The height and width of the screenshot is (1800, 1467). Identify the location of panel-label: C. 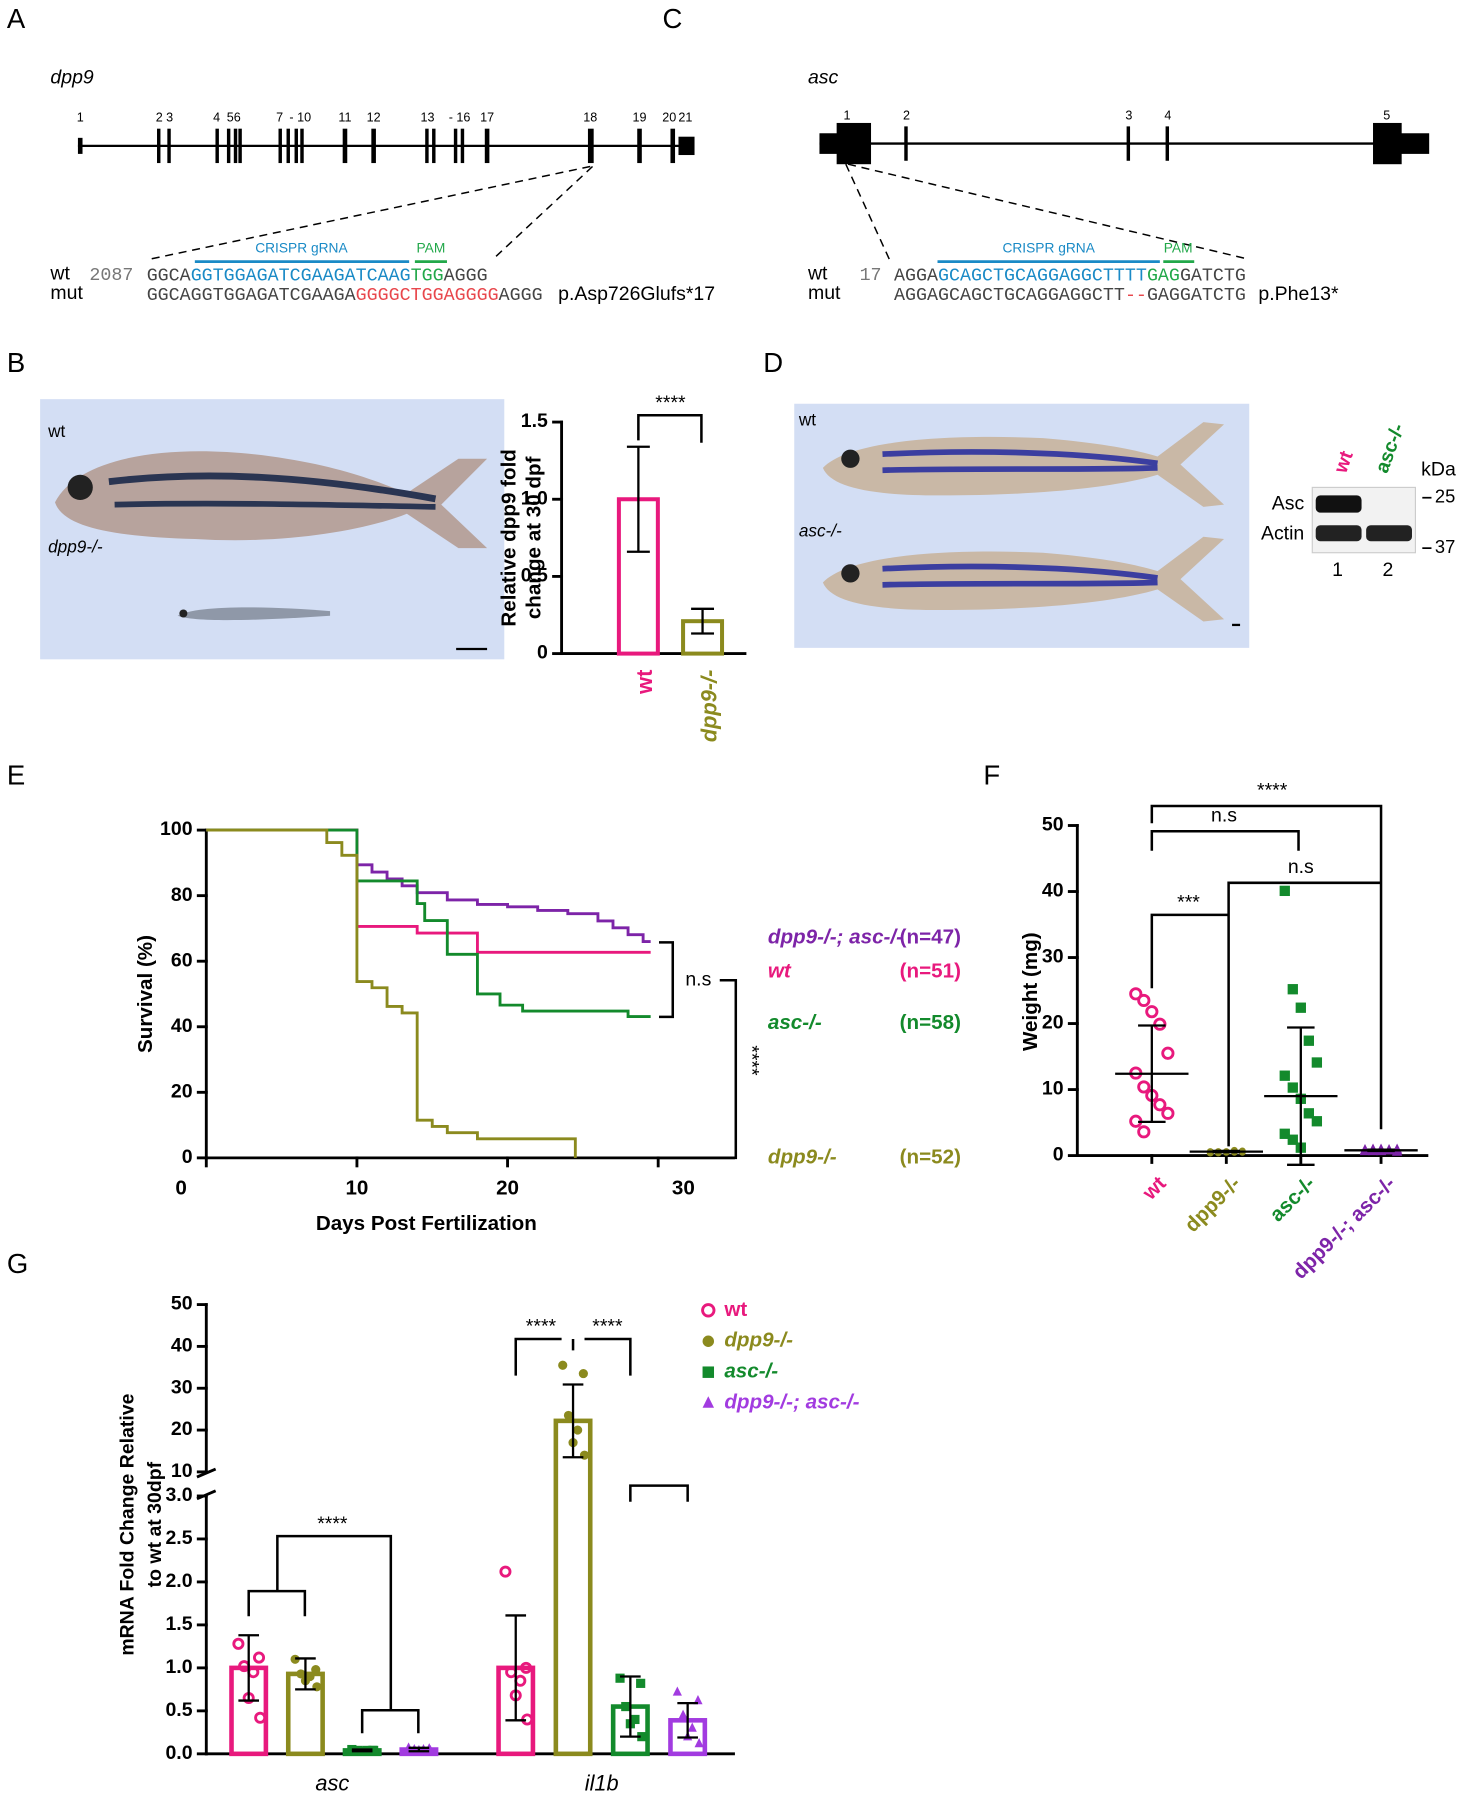
(672, 18).